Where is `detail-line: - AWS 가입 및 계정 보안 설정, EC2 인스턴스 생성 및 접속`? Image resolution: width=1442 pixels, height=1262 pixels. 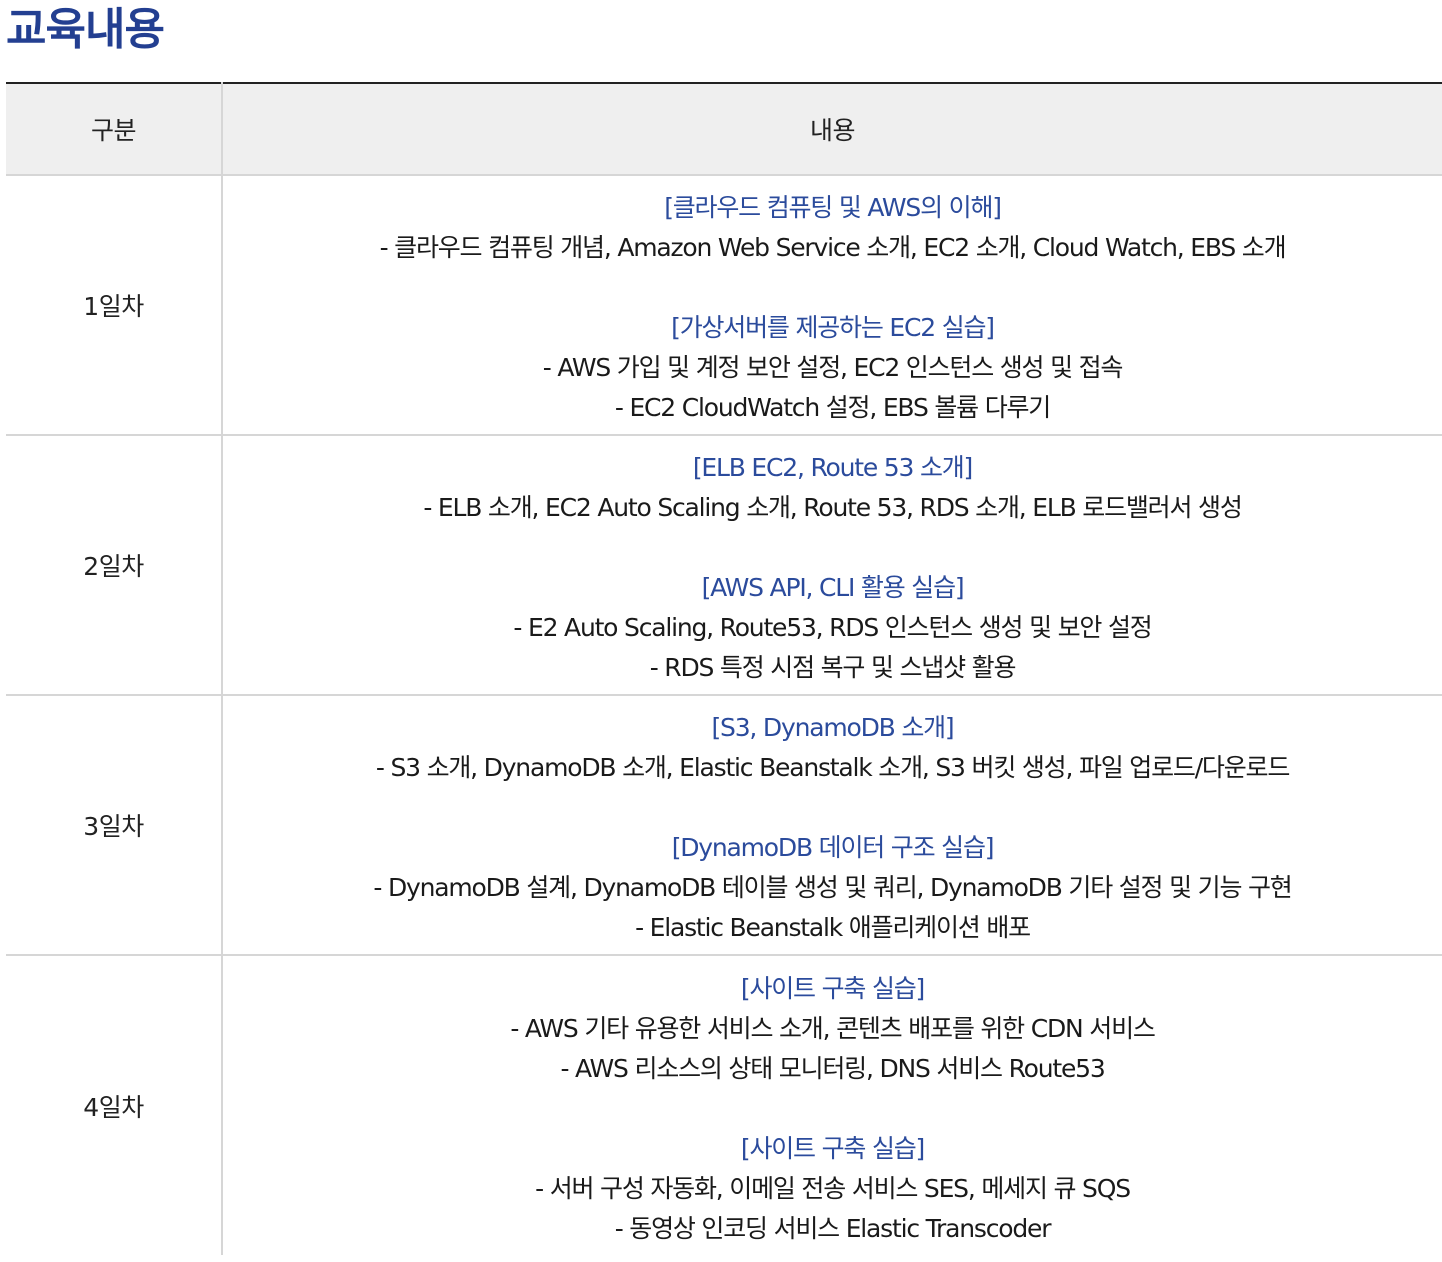
detail-line: - AWS 가입 및 계정 보안 설정, EC2 인스턴스 생성 및 접속 is located at coordinates (833, 367).